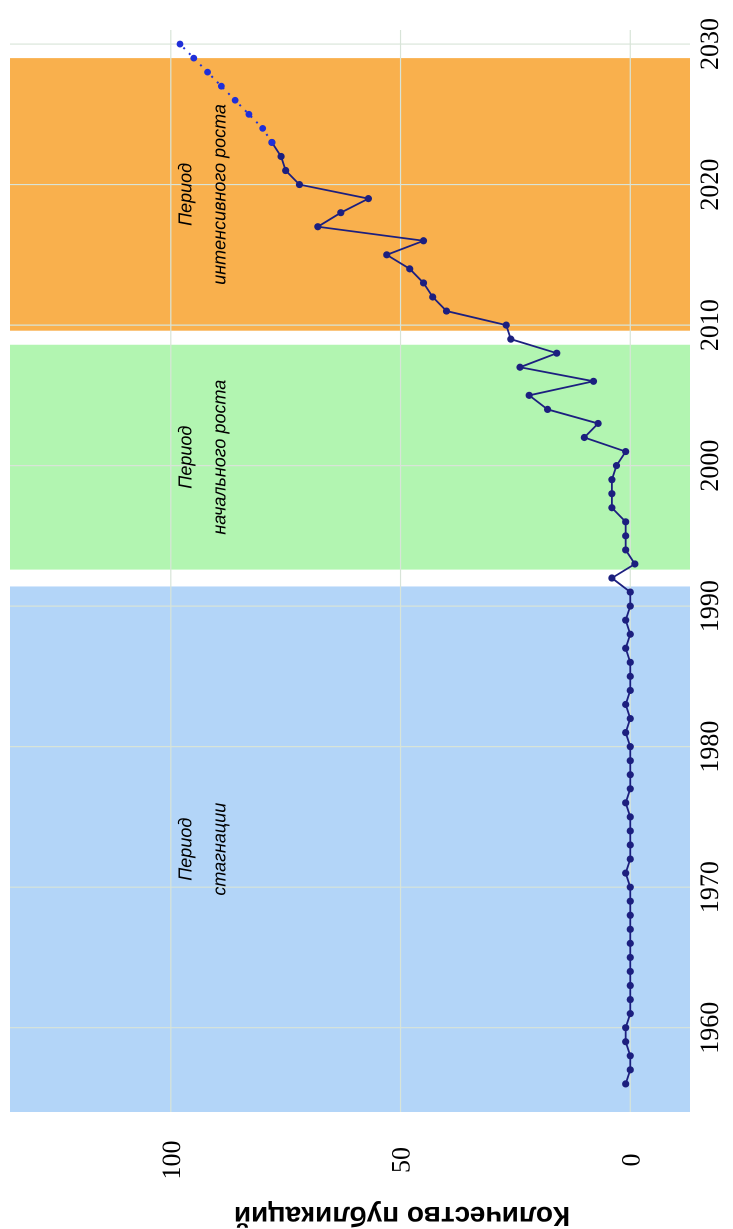 Image resolution: width=733 pixels, height=1229 pixels. I want to click on x-tick-label-1990: 1990, so click(709, 606).